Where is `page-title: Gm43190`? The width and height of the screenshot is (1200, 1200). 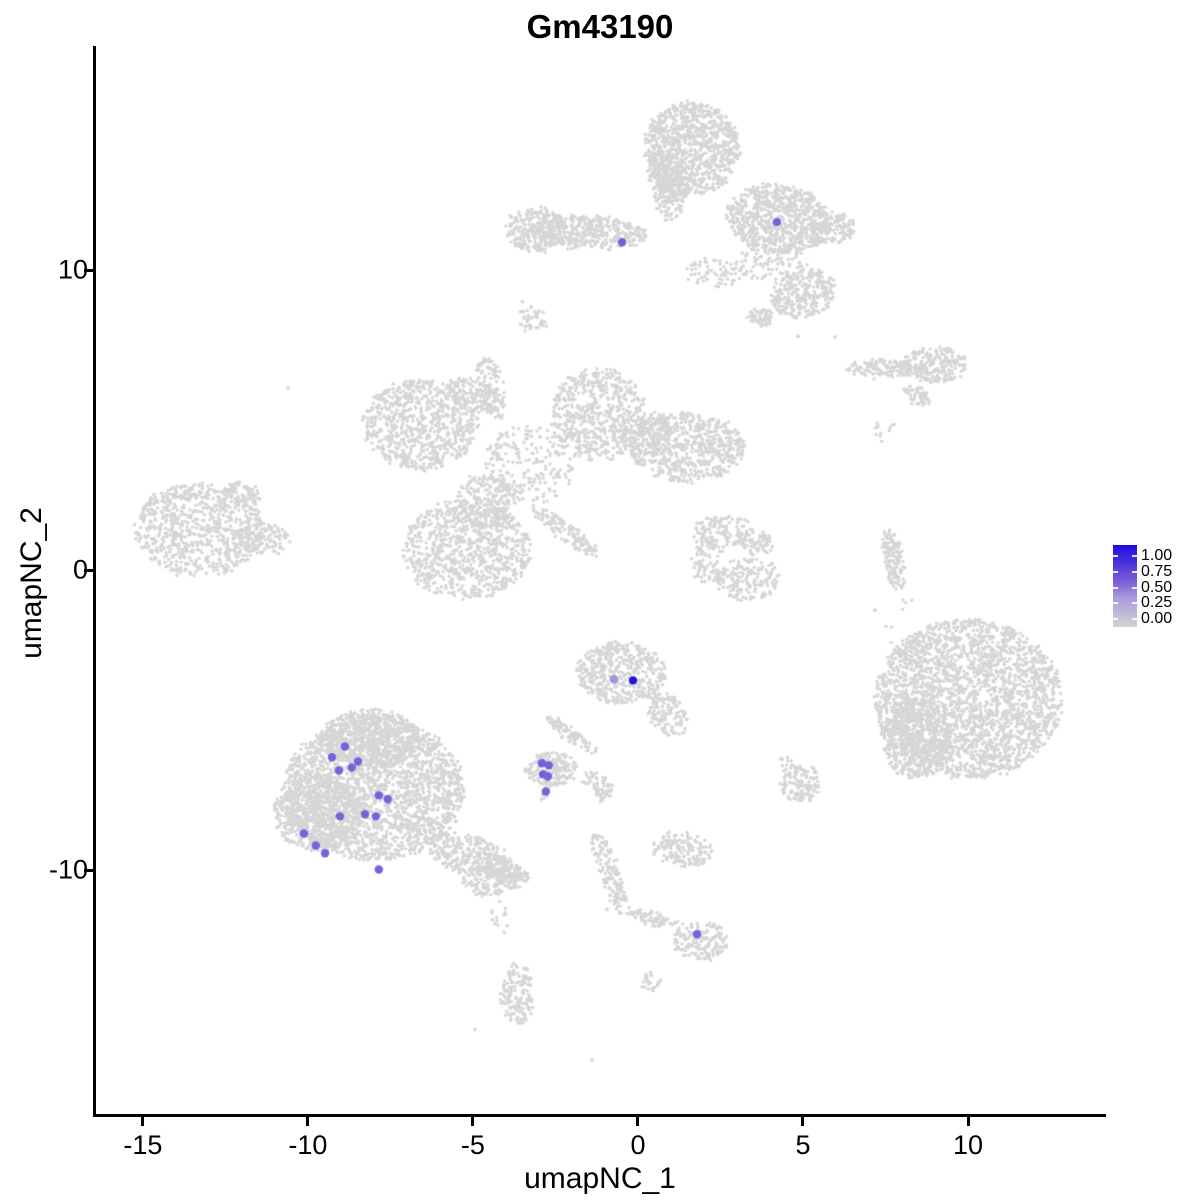 page-title: Gm43190 is located at coordinates (600, 26).